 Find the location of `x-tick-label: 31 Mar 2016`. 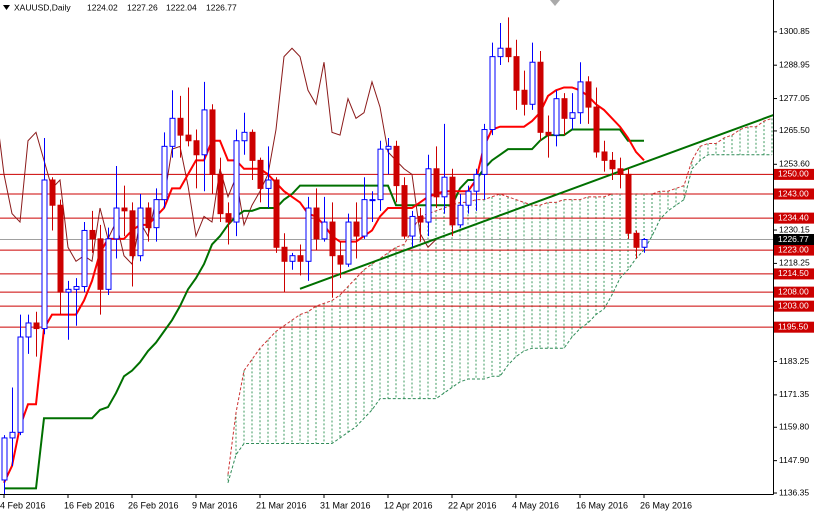

x-tick-label: 31 Mar 2016 is located at coordinates (345, 505).